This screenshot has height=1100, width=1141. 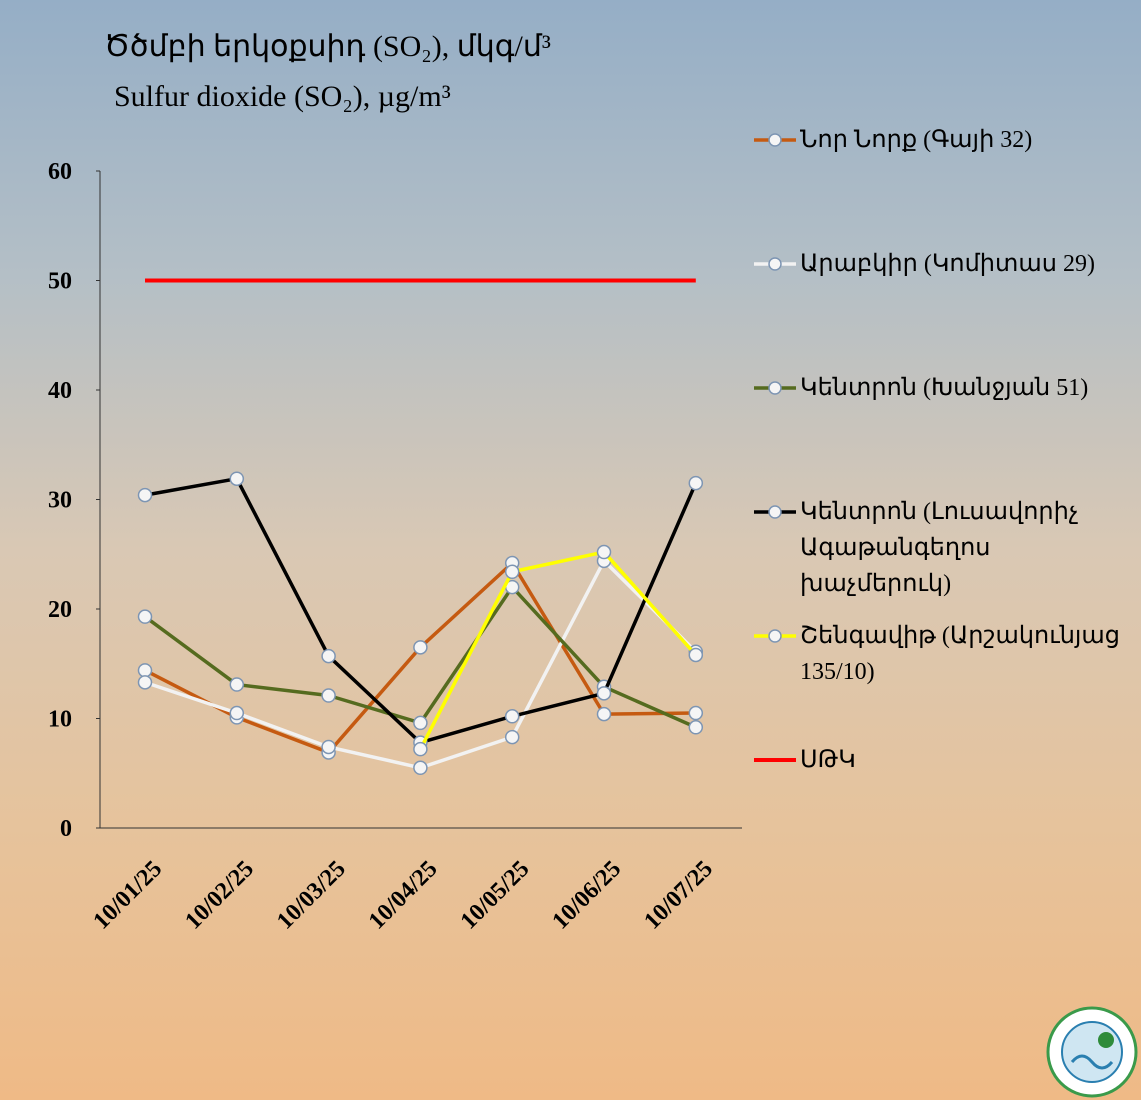 What do you see at coordinates (60, 282) in the screenshot?
I see `y-tick-label: 50` at bounding box center [60, 282].